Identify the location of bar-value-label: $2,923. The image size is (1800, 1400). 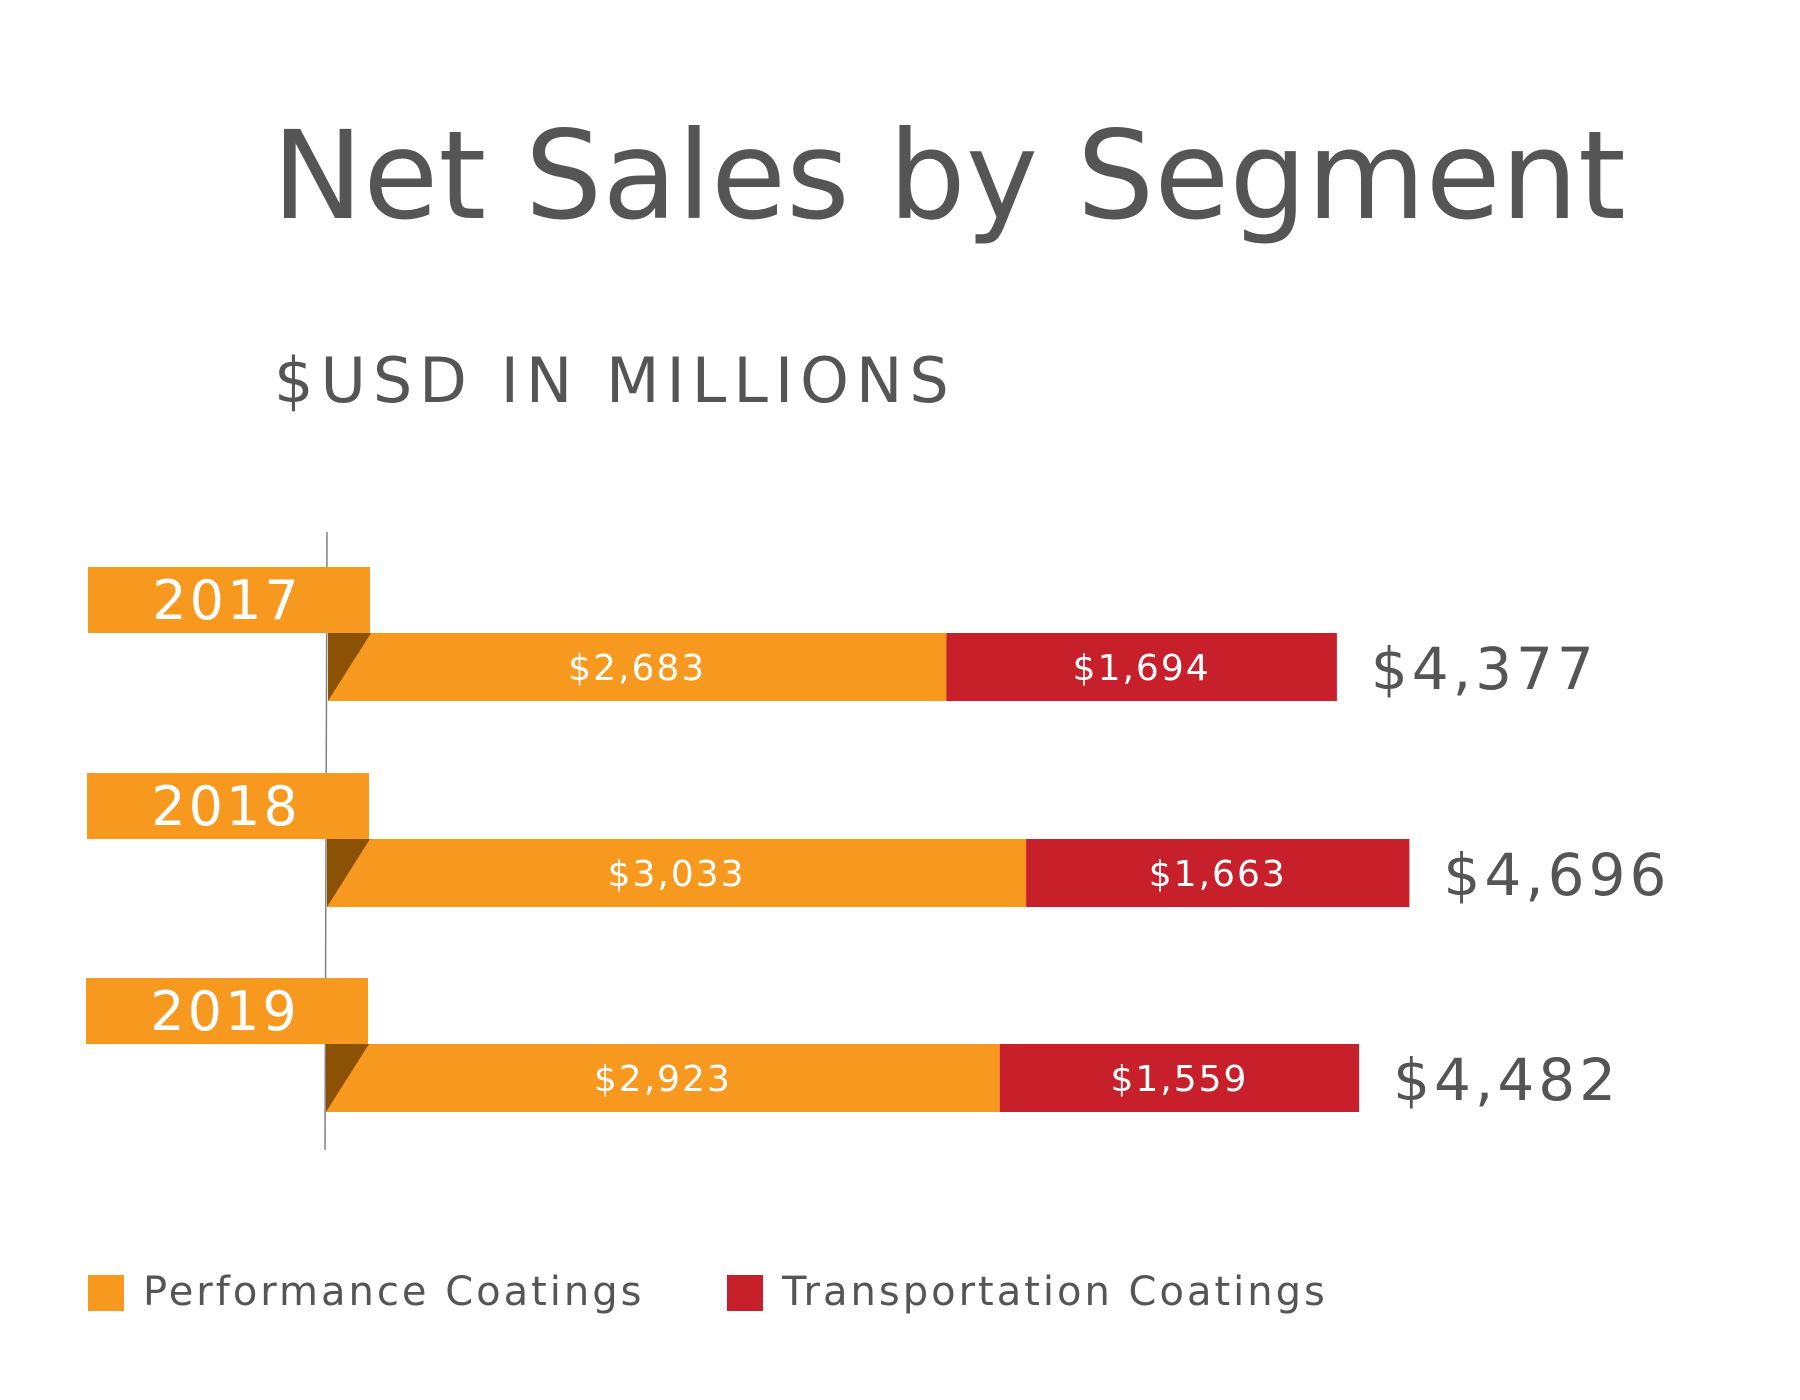
(663, 1079).